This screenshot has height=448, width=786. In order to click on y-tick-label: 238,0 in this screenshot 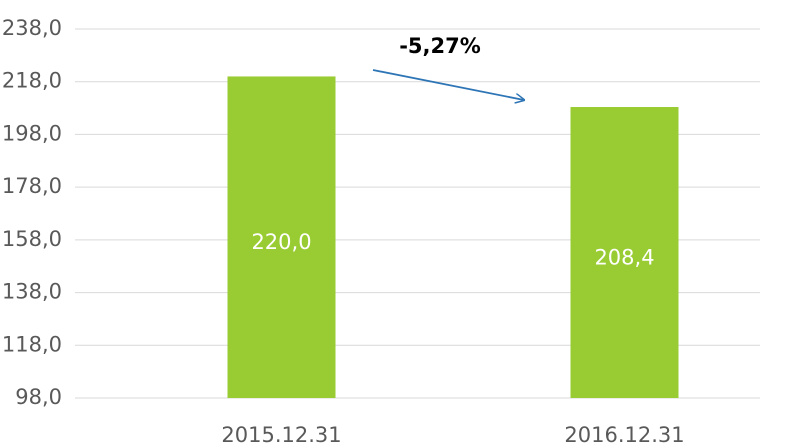, I will do `click(32, 28)`.